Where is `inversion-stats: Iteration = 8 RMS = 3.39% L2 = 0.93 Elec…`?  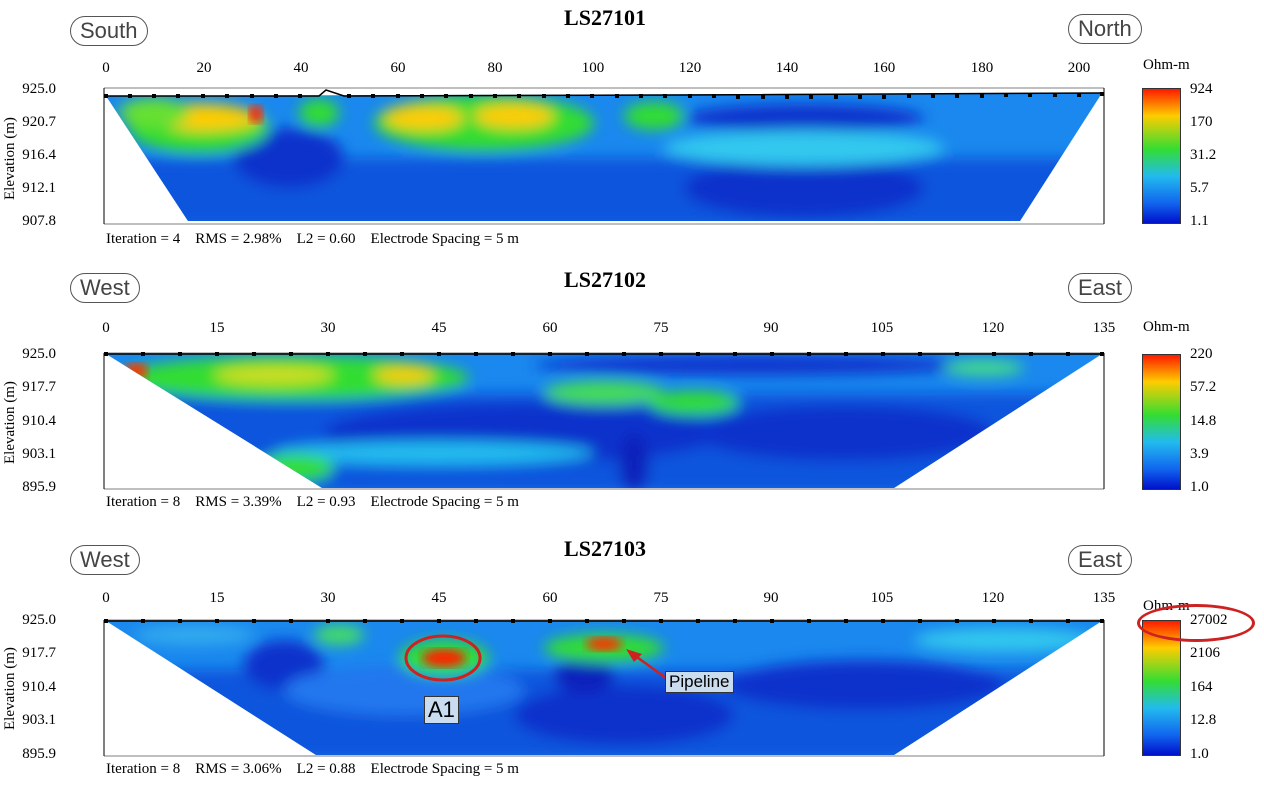 inversion-stats: Iteration = 8 RMS = 3.39% L2 = 0.93 Elec… is located at coordinates (312, 502).